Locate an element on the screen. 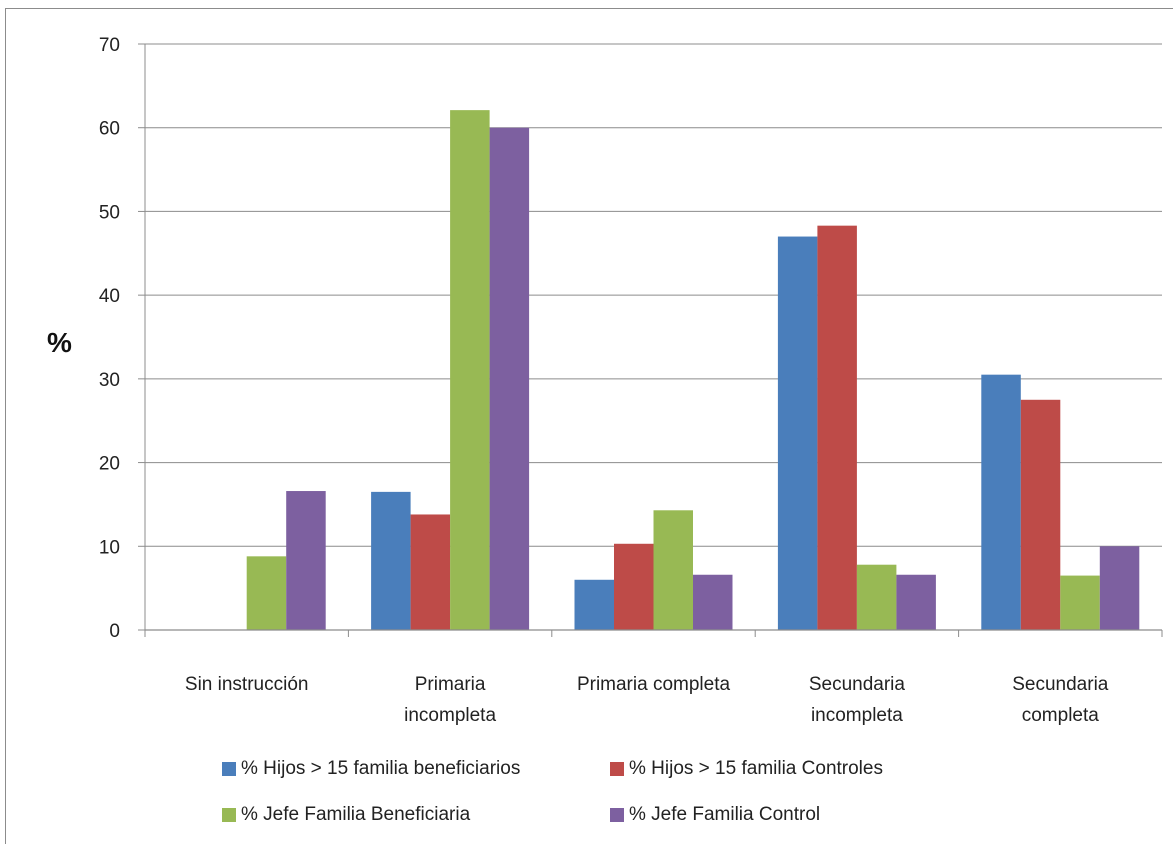  legend-label: % Hijos > 15 familia Controles is located at coordinates (756, 768).